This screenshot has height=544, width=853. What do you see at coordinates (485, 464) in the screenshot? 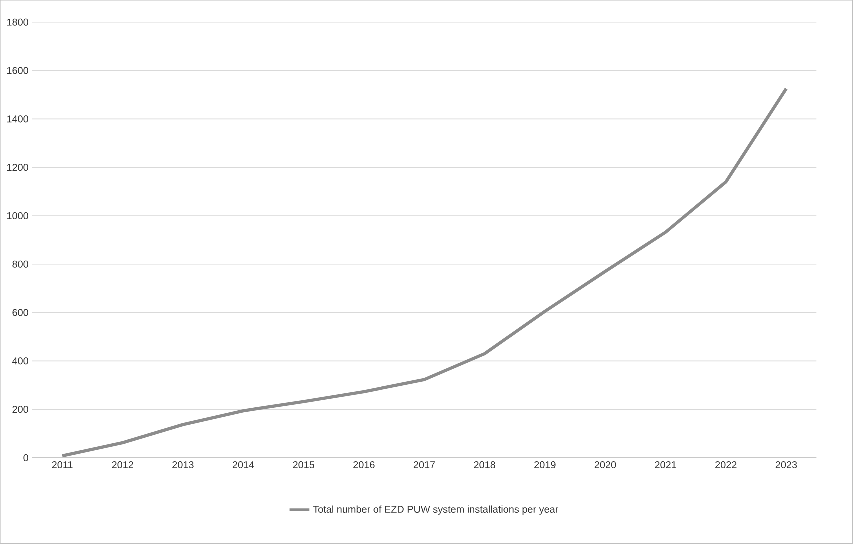
I see `x-tick-label: 2018` at bounding box center [485, 464].